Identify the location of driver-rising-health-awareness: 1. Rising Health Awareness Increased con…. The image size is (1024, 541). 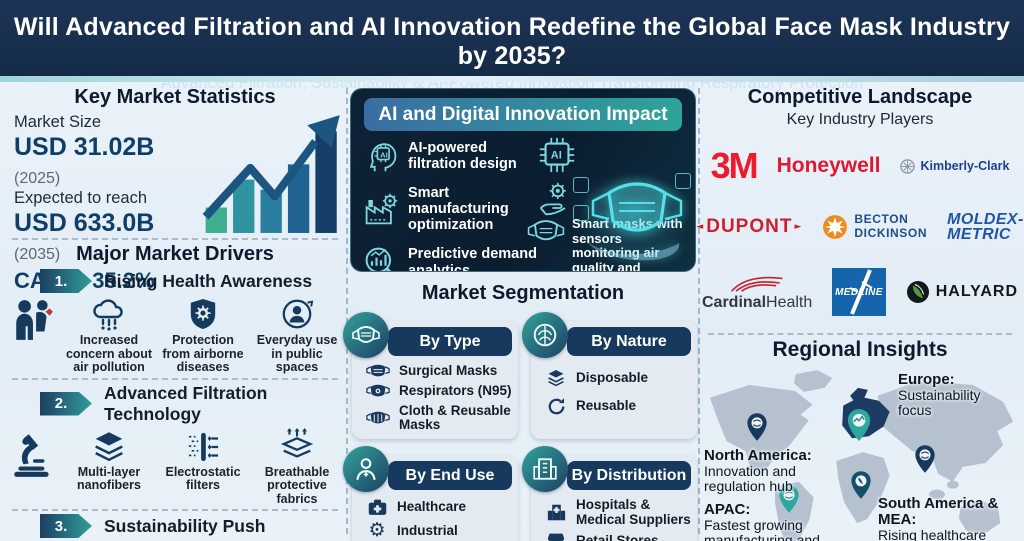
(175, 322).